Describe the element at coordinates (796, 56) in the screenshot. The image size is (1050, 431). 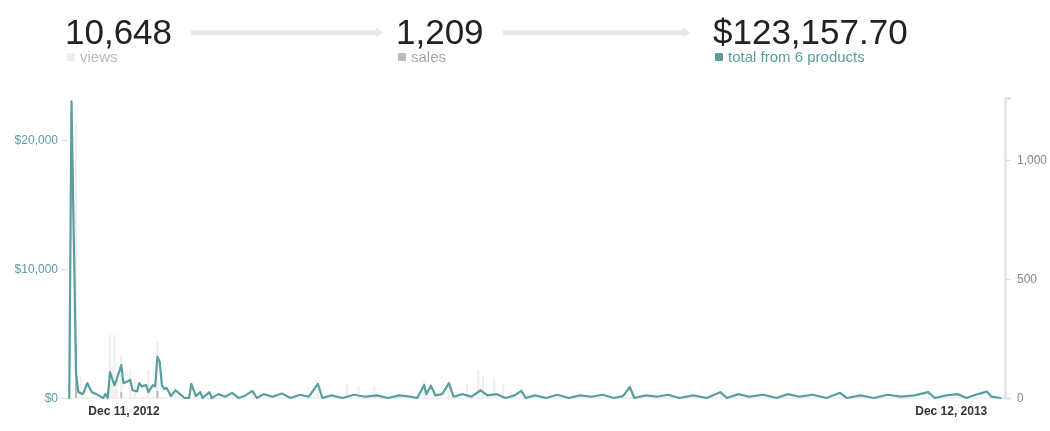
I see `legend-label: total from 6 products` at that location.